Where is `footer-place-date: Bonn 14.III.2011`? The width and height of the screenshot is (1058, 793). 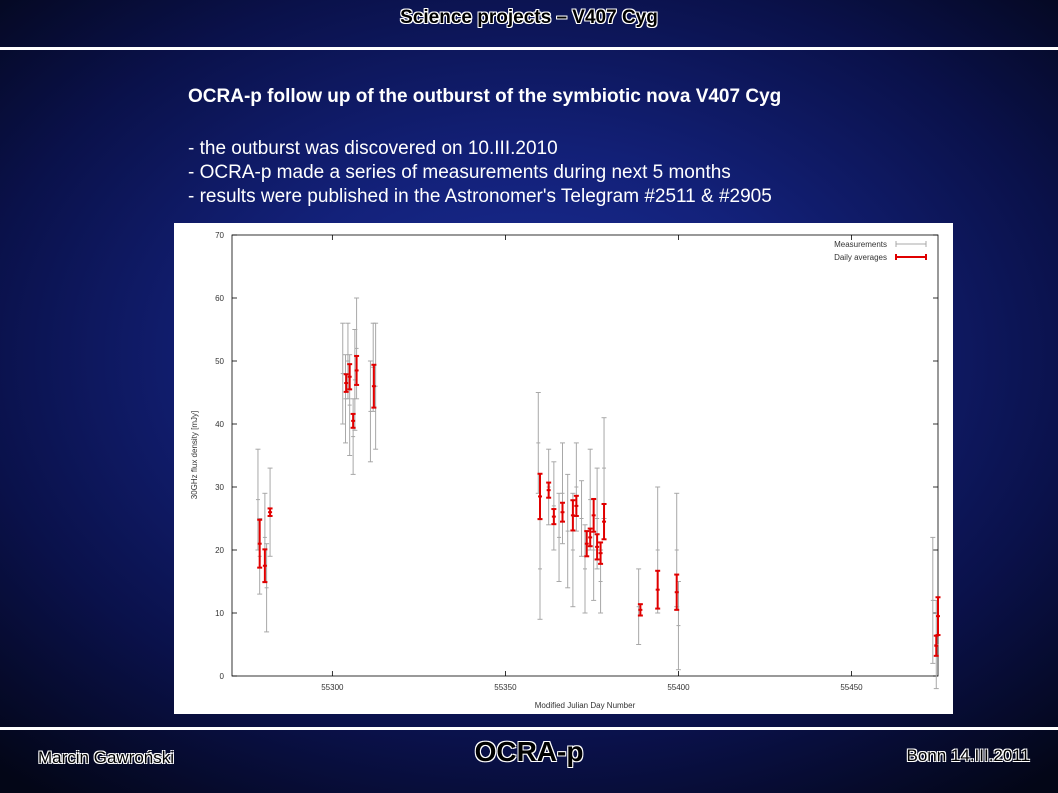
footer-place-date: Bonn 14.III.2011 is located at coordinates (968, 755).